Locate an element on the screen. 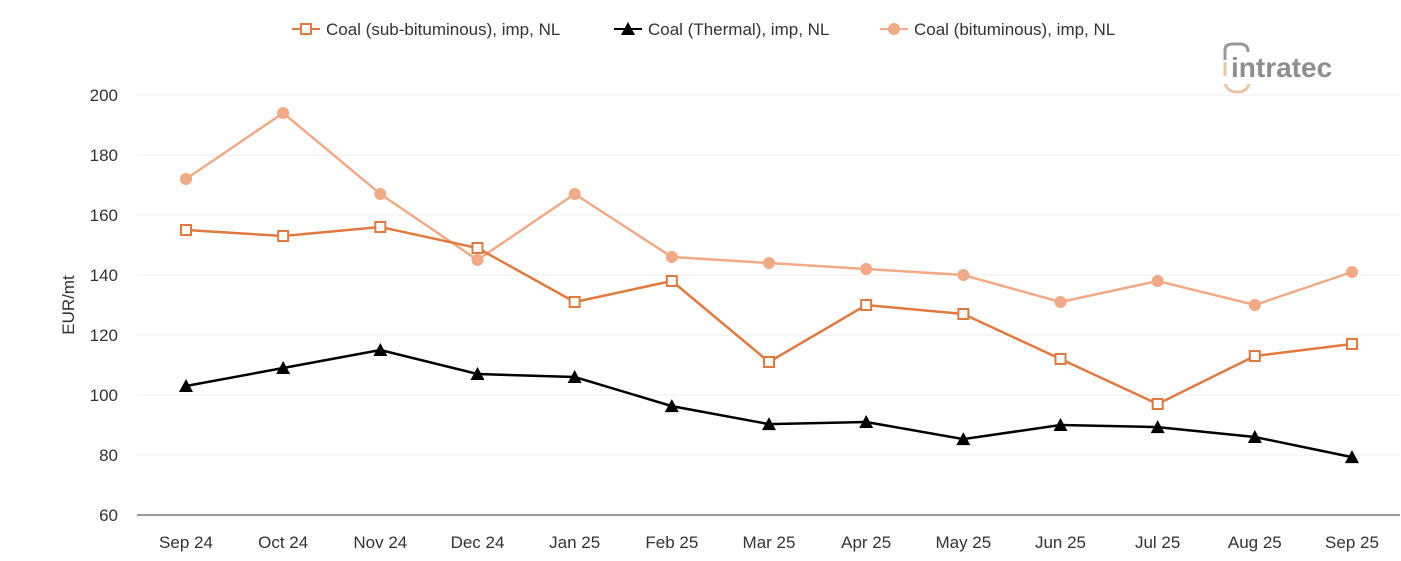  y-tick-label: 120 is located at coordinates (104, 335).